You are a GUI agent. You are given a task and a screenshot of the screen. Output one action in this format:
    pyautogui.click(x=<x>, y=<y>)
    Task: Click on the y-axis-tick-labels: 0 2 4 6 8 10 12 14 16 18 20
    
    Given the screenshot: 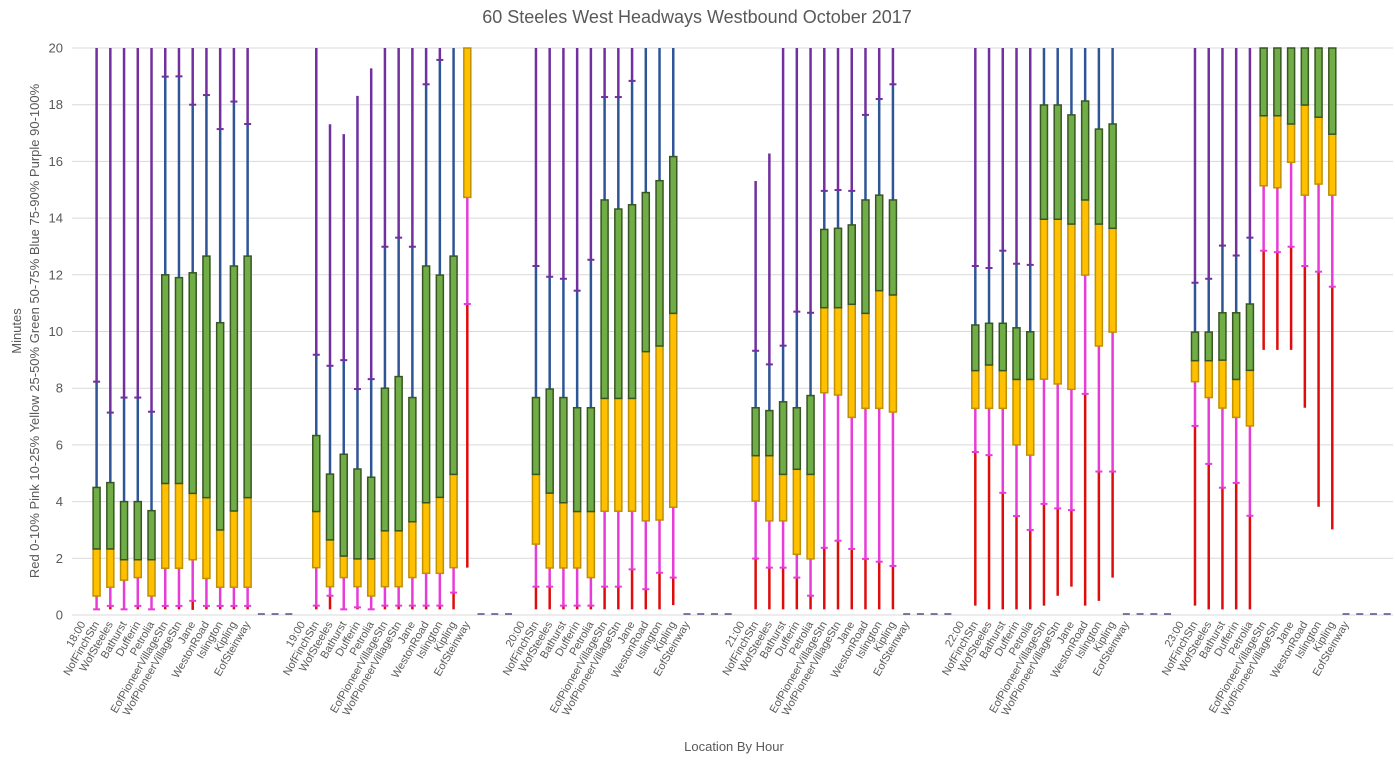 What is the action you would take?
    pyautogui.click(x=56, y=332)
    